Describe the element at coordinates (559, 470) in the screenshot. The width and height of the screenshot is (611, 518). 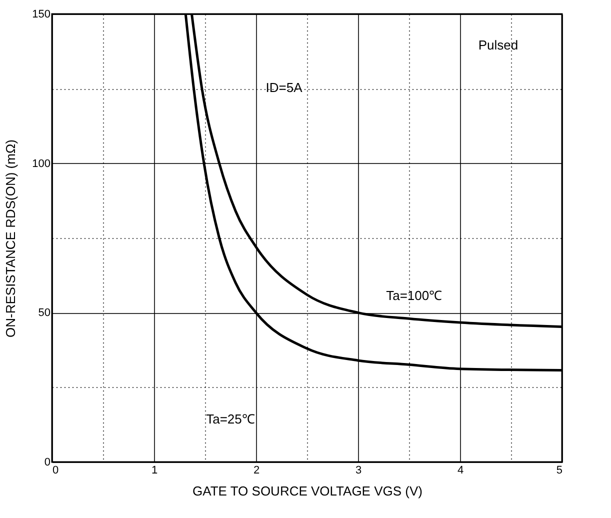
I see `x-tick-label: 5` at that location.